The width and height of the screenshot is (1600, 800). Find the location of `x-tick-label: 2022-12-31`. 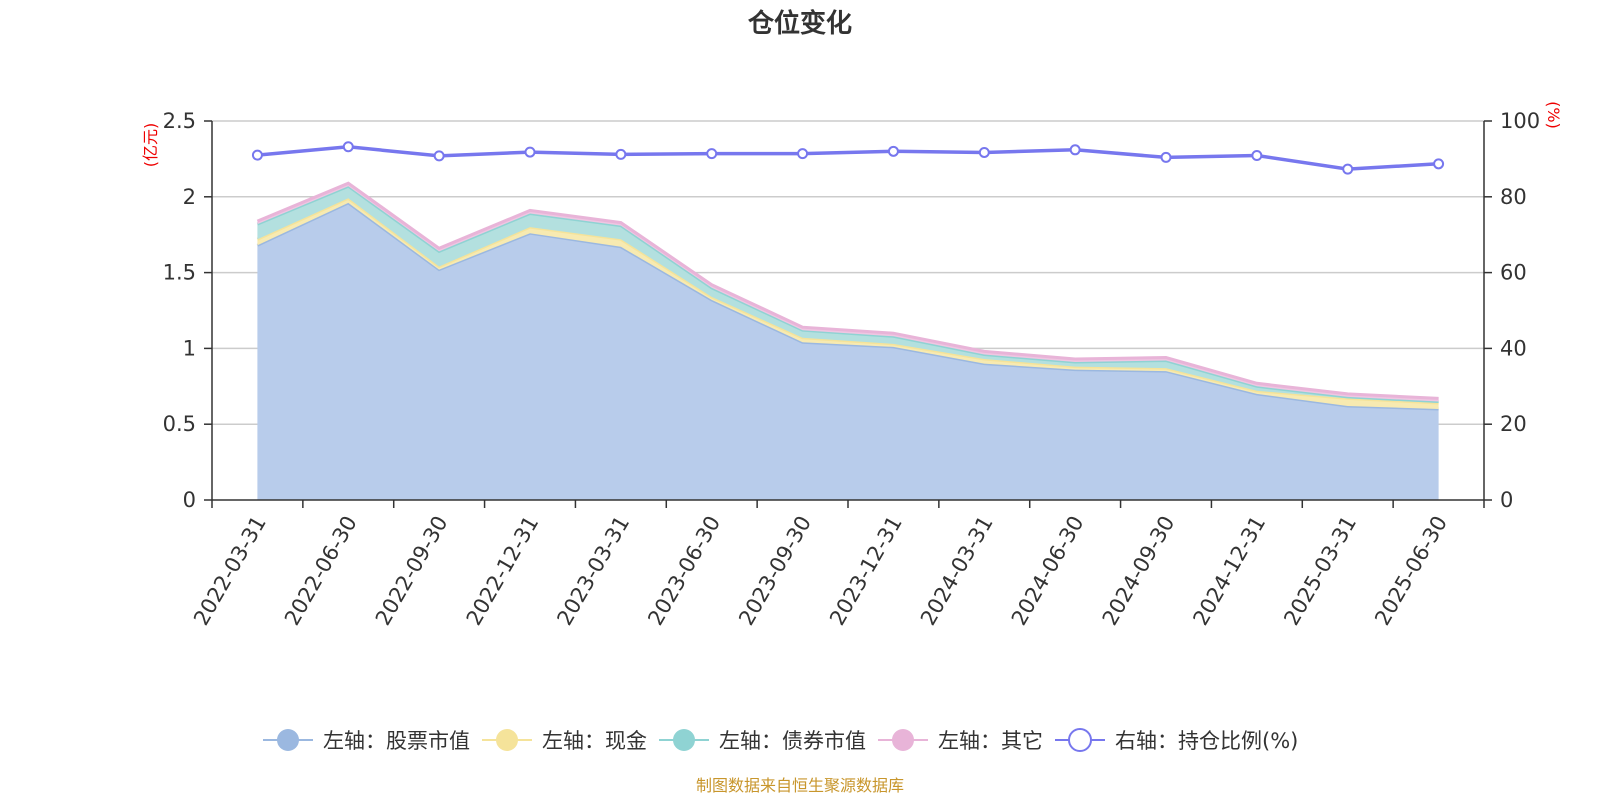

x-tick-label: 2022-12-31 is located at coordinates (503, 571).